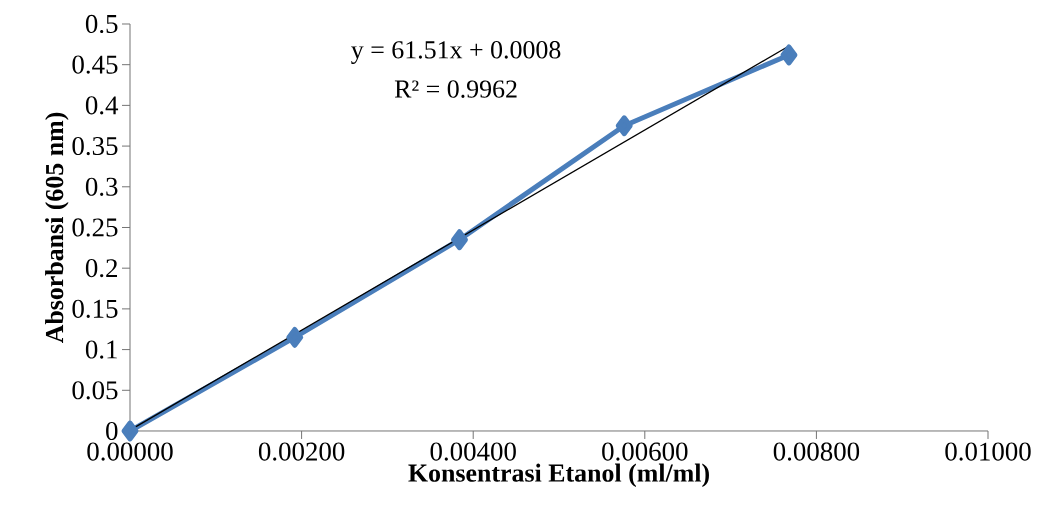 The width and height of the screenshot is (1047, 529). Describe the element at coordinates (112, 431) in the screenshot. I see `y-tick-label: 0` at that location.